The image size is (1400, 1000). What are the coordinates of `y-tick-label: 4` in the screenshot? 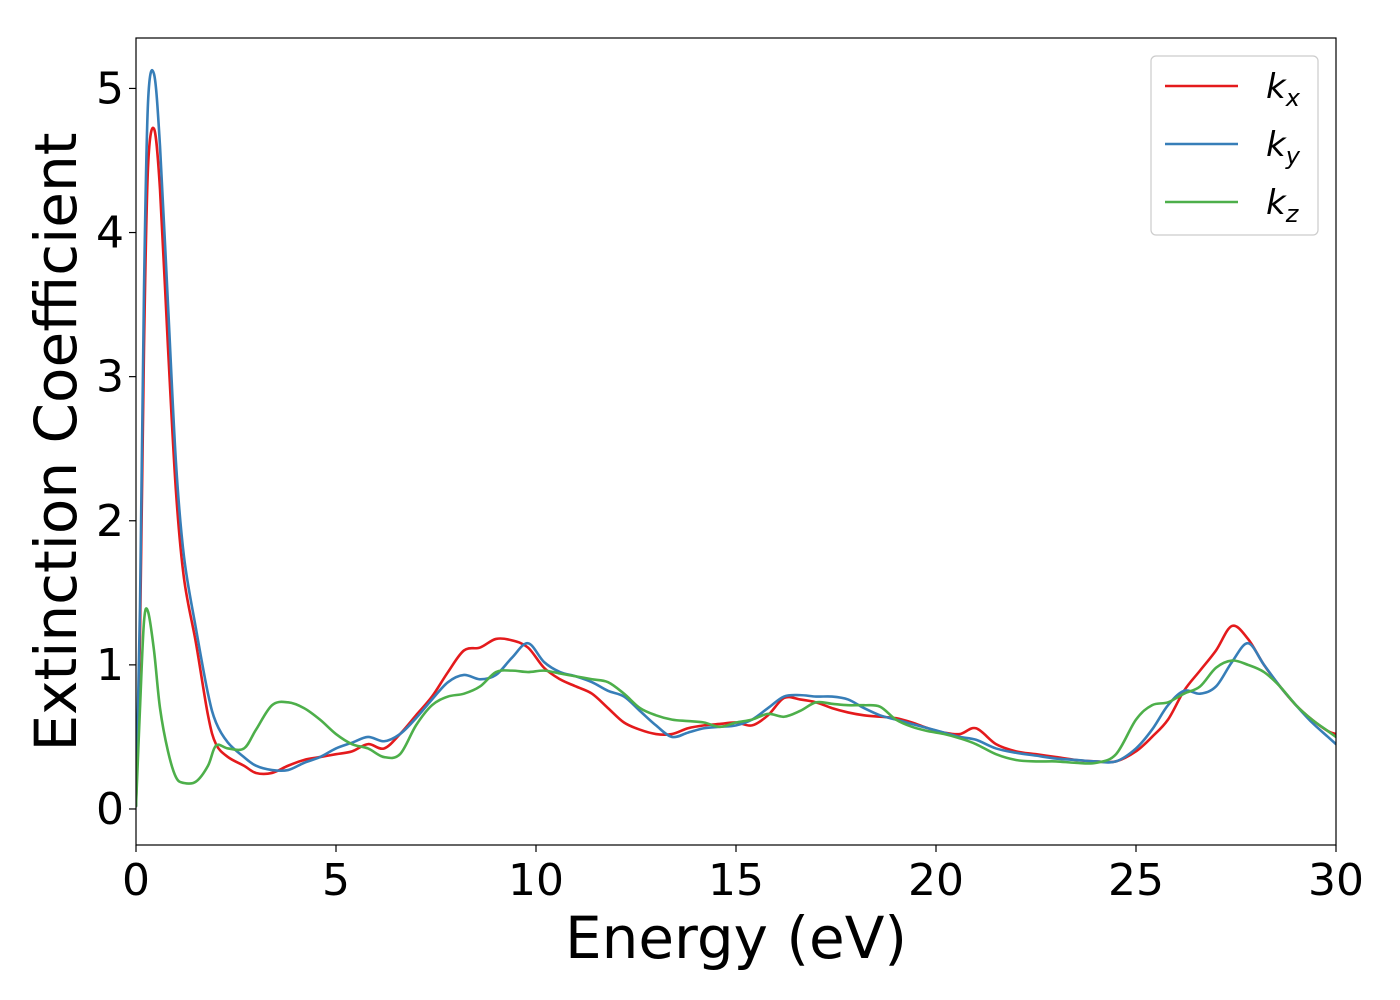 It's located at (110, 233).